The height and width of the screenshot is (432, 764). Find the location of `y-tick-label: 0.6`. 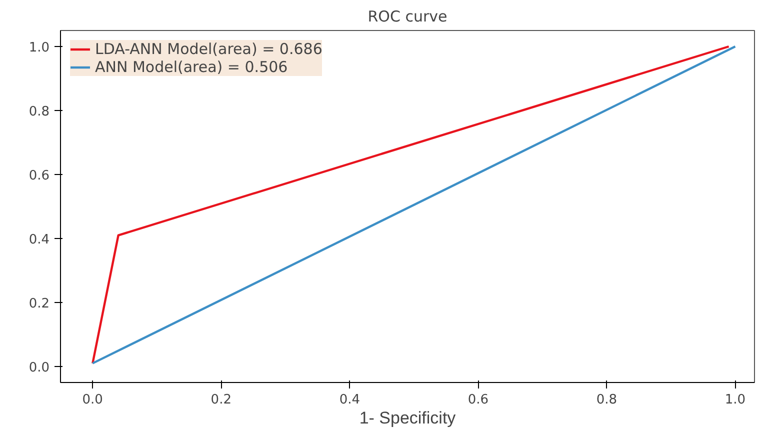

y-tick-label: 0.6 is located at coordinates (39, 176).